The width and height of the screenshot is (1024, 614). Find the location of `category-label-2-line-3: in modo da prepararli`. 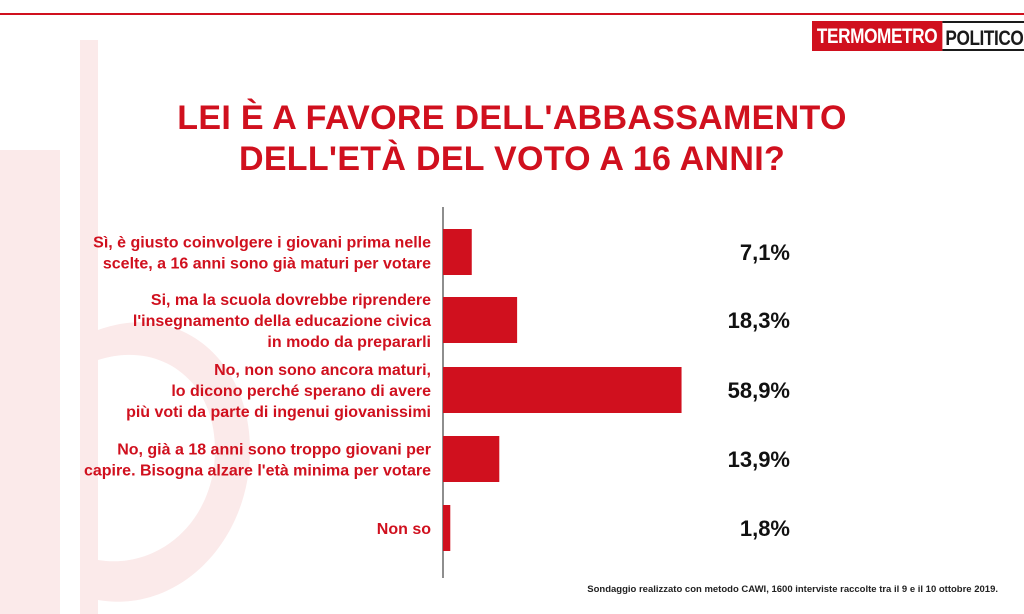

category-label-2-line-3: in modo da prepararli is located at coordinates (349, 342).